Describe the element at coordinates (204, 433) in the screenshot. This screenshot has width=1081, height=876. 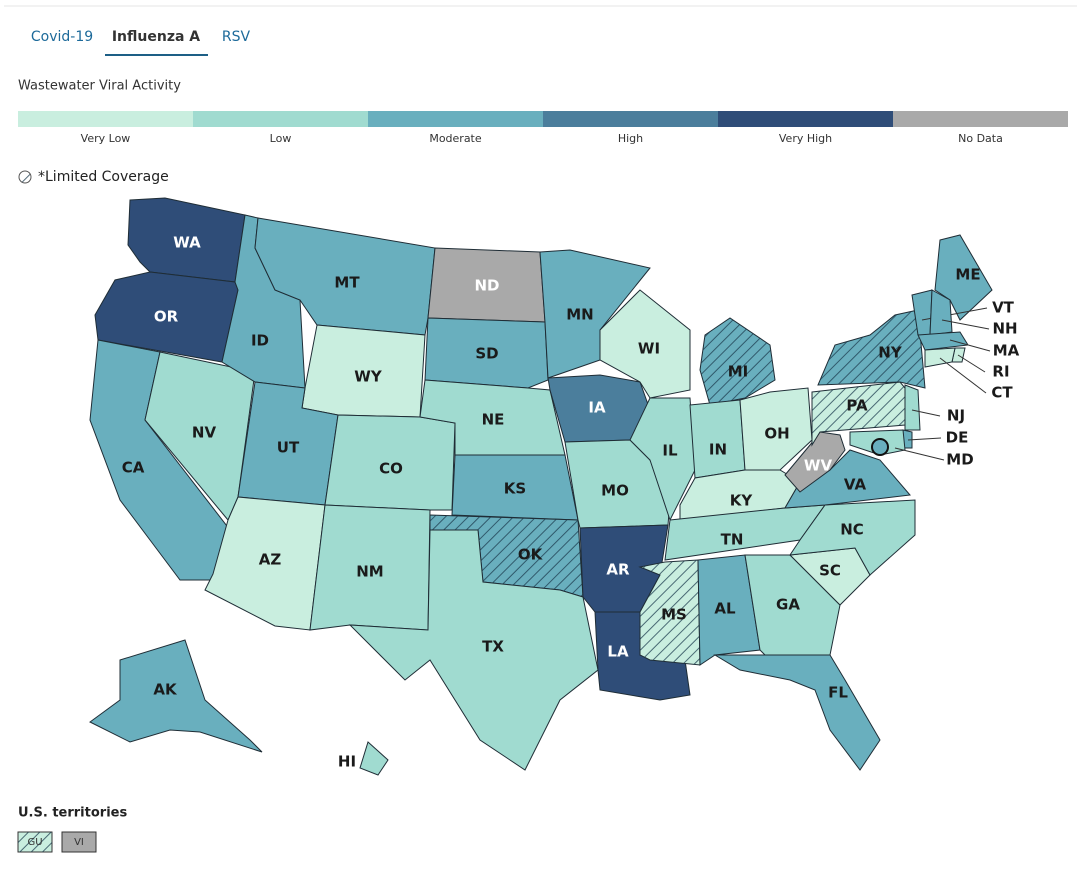
I see `state-label: NV` at that location.